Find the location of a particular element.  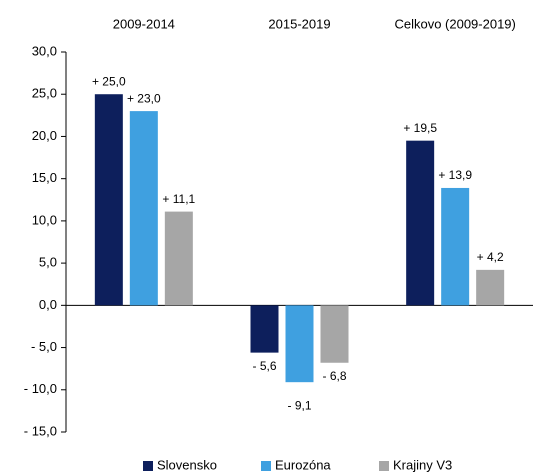

category-label: 2015-2019 is located at coordinates (299, 23).